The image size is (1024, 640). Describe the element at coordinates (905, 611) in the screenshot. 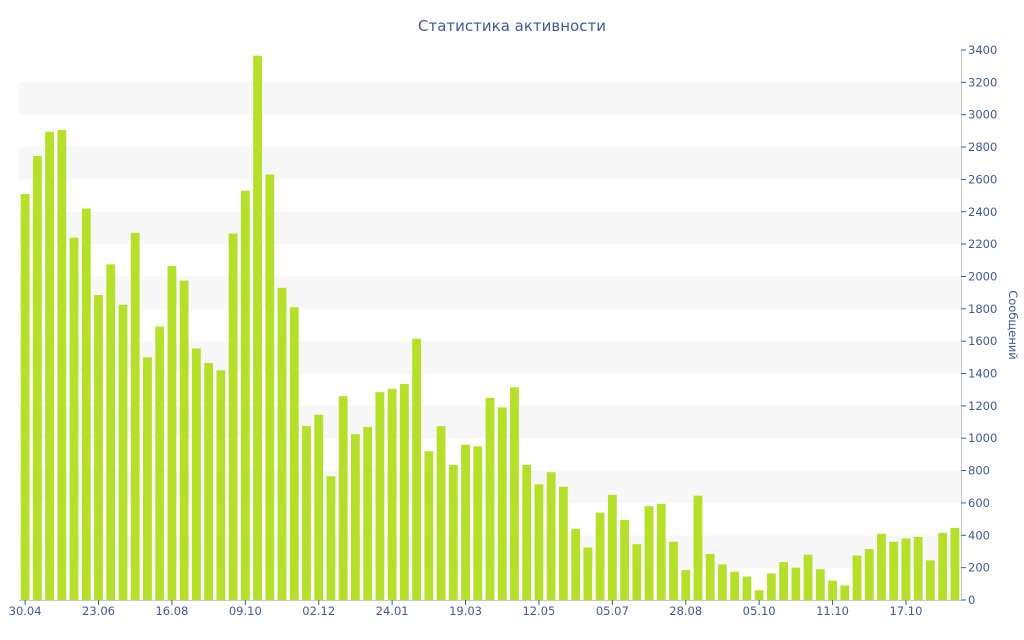

I see `x-tick-label: 17.10` at that location.